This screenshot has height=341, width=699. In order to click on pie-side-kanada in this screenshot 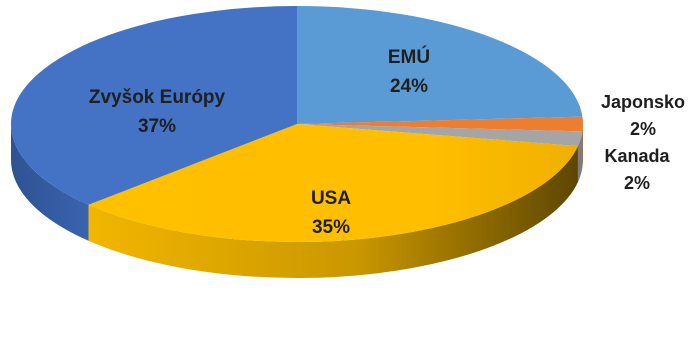, I will do `click(580, 157)`.